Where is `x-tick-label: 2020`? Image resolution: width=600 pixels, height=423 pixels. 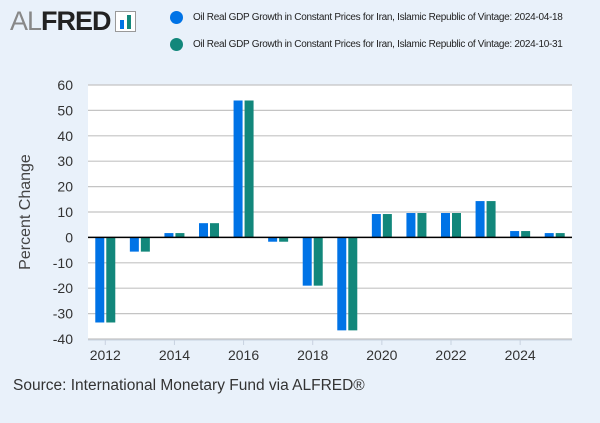
x-tick-label: 2020 is located at coordinates (381, 355).